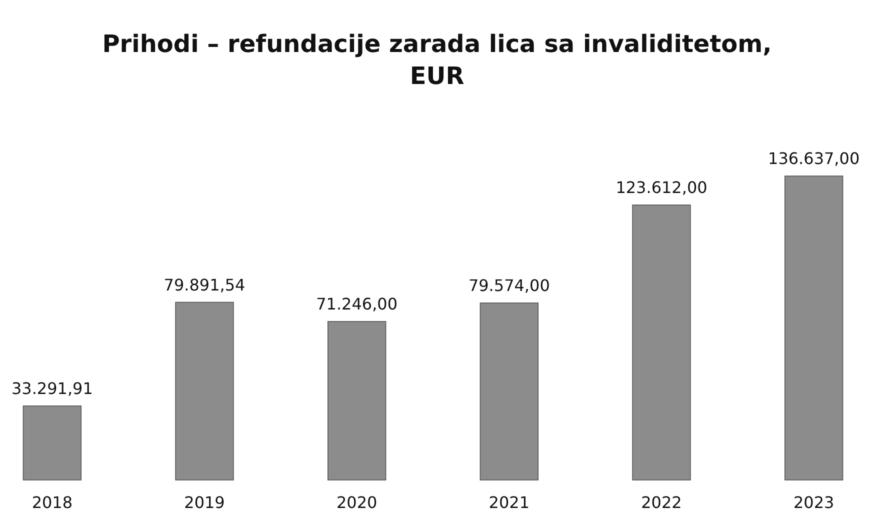 This screenshot has width=875, height=522. What do you see at coordinates (813, 502) in the screenshot?
I see `x-tick-label: 2023` at bounding box center [813, 502].